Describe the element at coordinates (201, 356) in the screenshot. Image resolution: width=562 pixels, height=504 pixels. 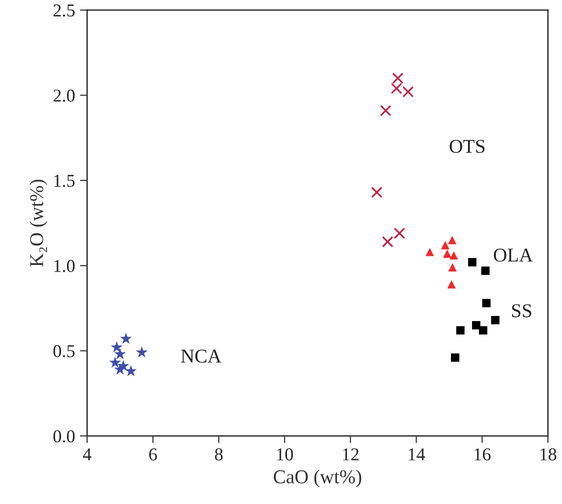
I see `series-label: NCA` at that location.